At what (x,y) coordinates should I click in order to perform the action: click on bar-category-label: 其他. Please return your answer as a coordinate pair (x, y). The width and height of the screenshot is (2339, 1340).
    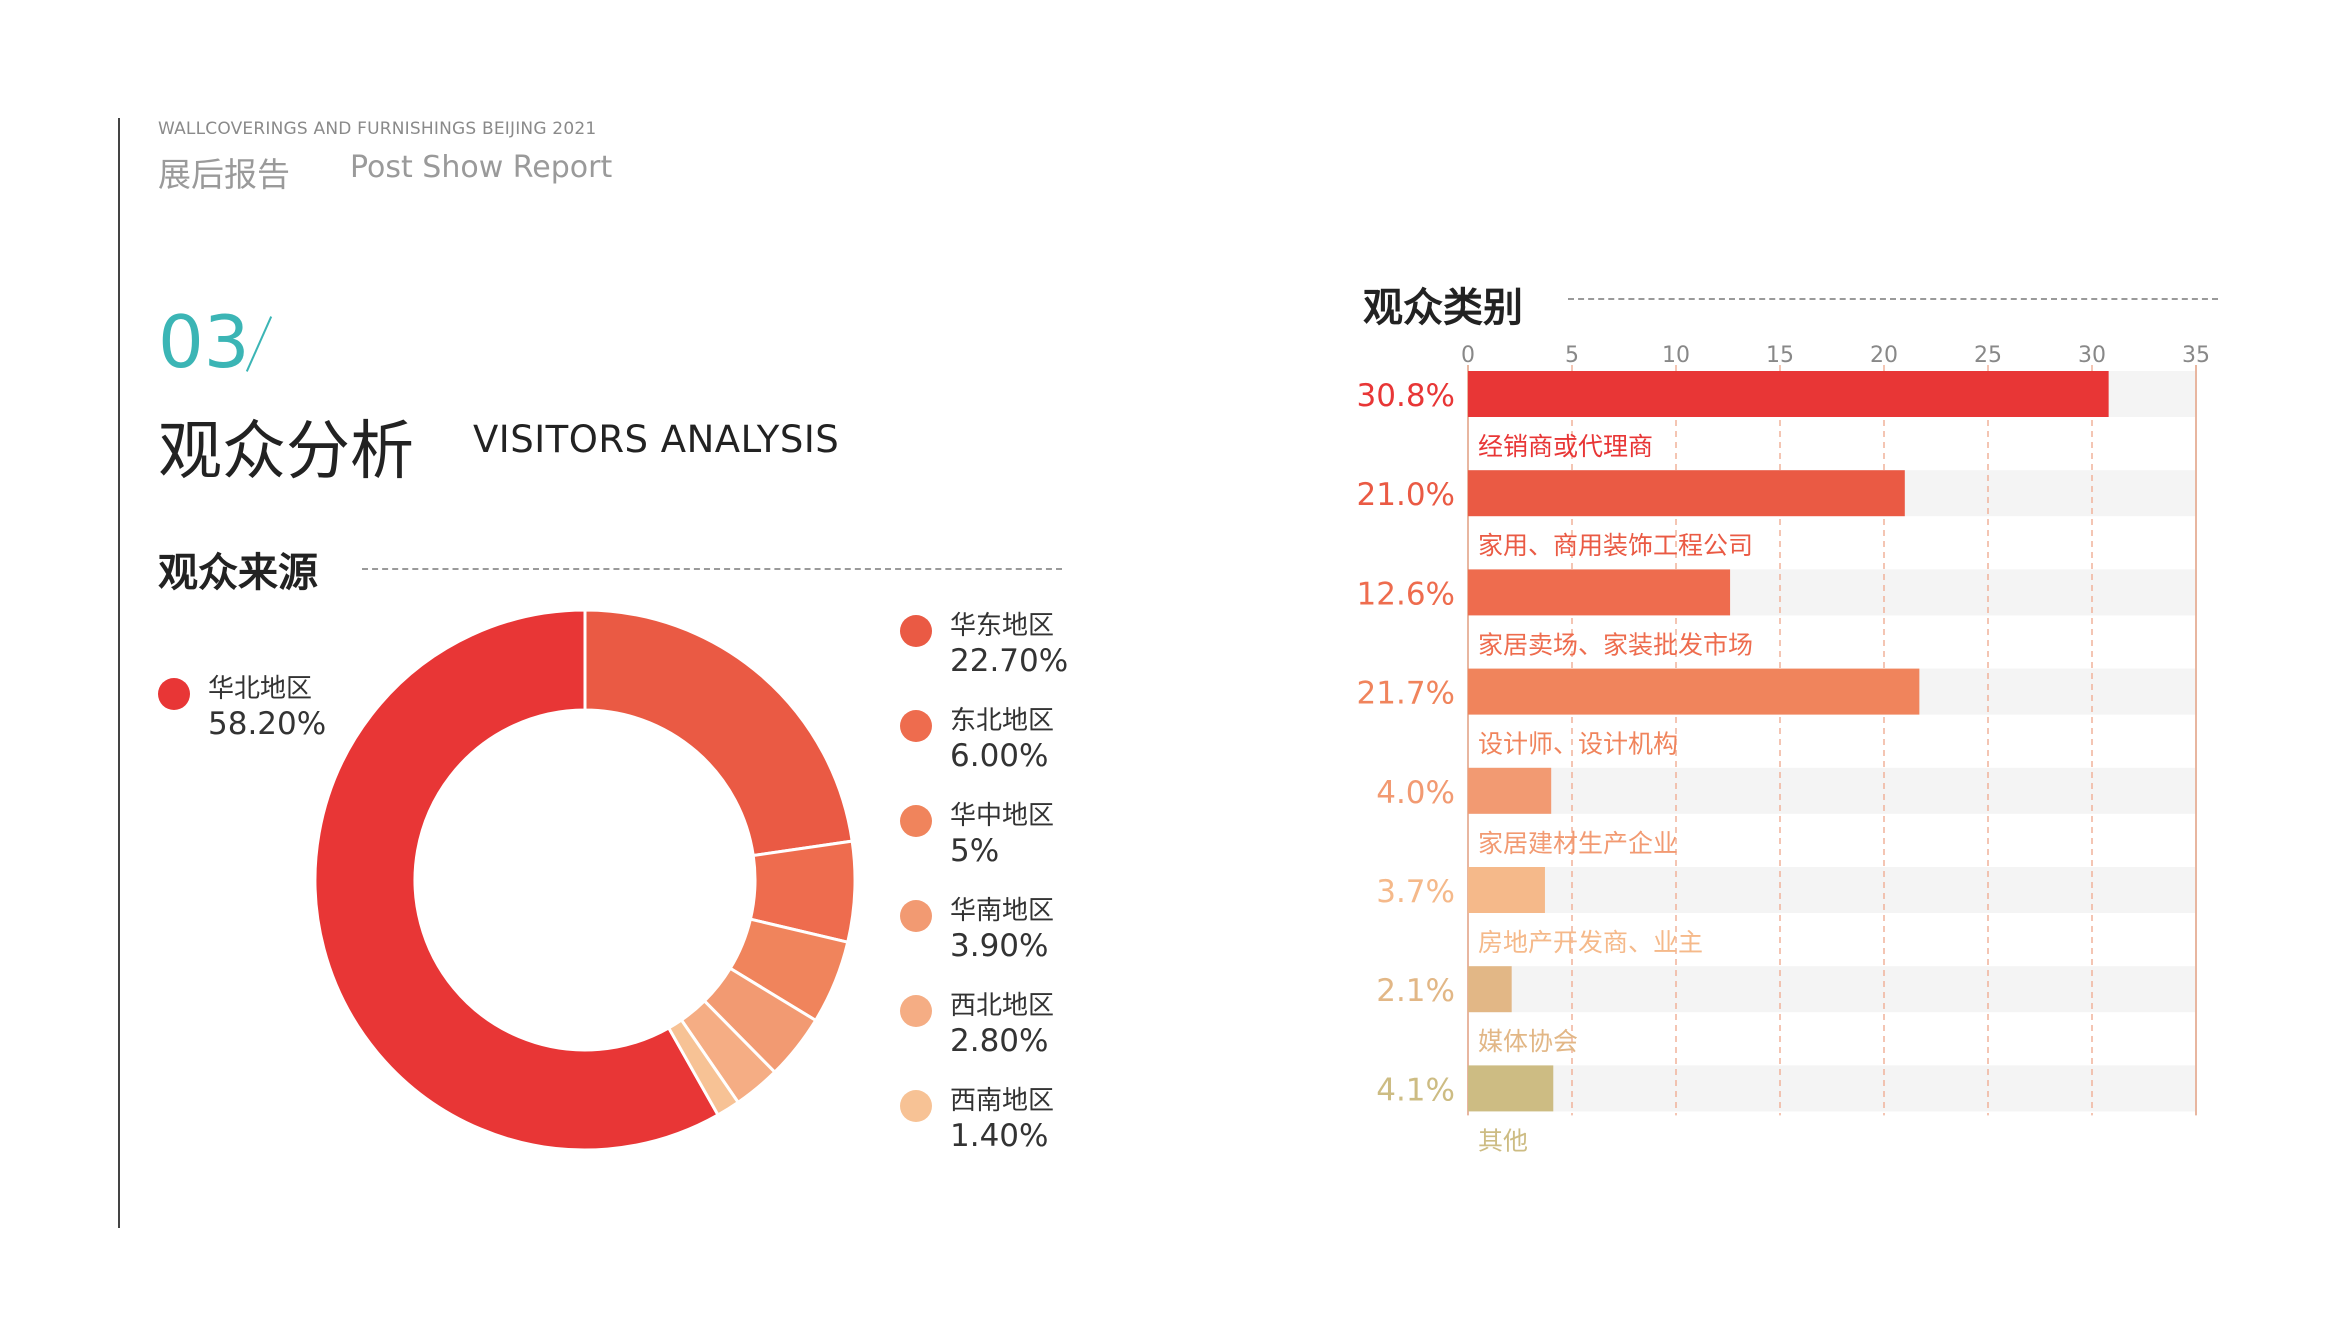
    Looking at the image, I should click on (1503, 1140).